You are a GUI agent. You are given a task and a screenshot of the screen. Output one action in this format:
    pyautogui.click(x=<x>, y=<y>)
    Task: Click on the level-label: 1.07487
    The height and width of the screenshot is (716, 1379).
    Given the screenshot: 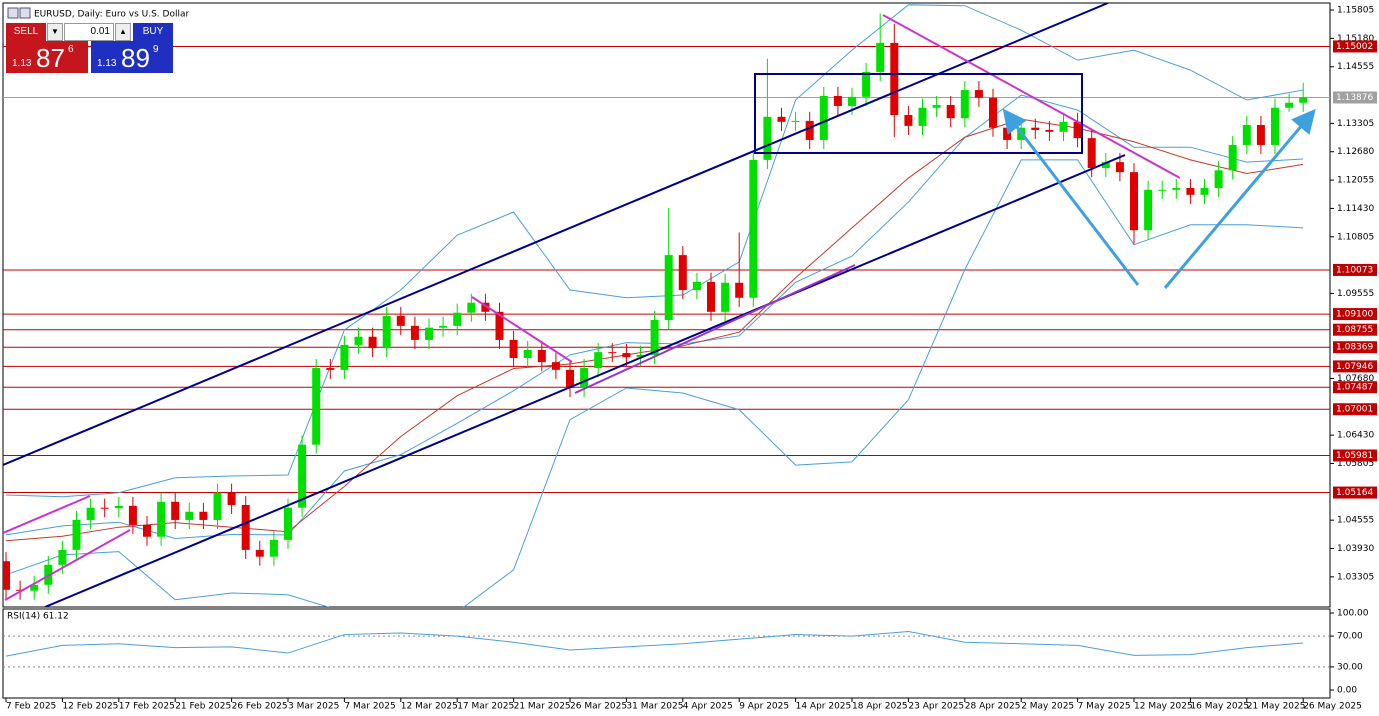 What is the action you would take?
    pyautogui.click(x=1354, y=388)
    